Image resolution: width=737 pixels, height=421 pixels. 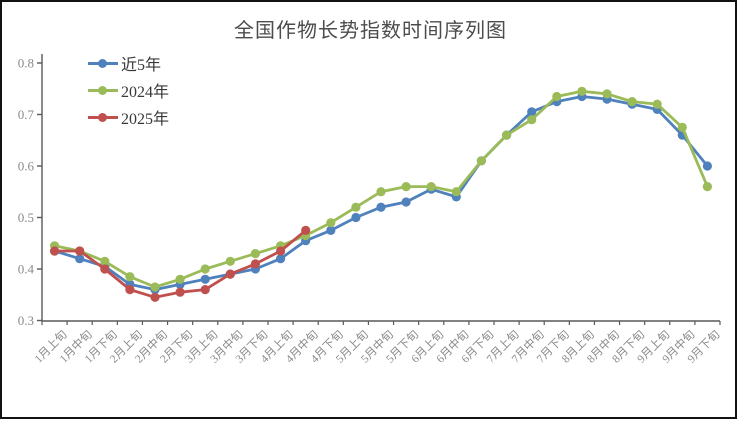 I want to click on y-axis-tick-label: 0.6, so click(x=26, y=166).